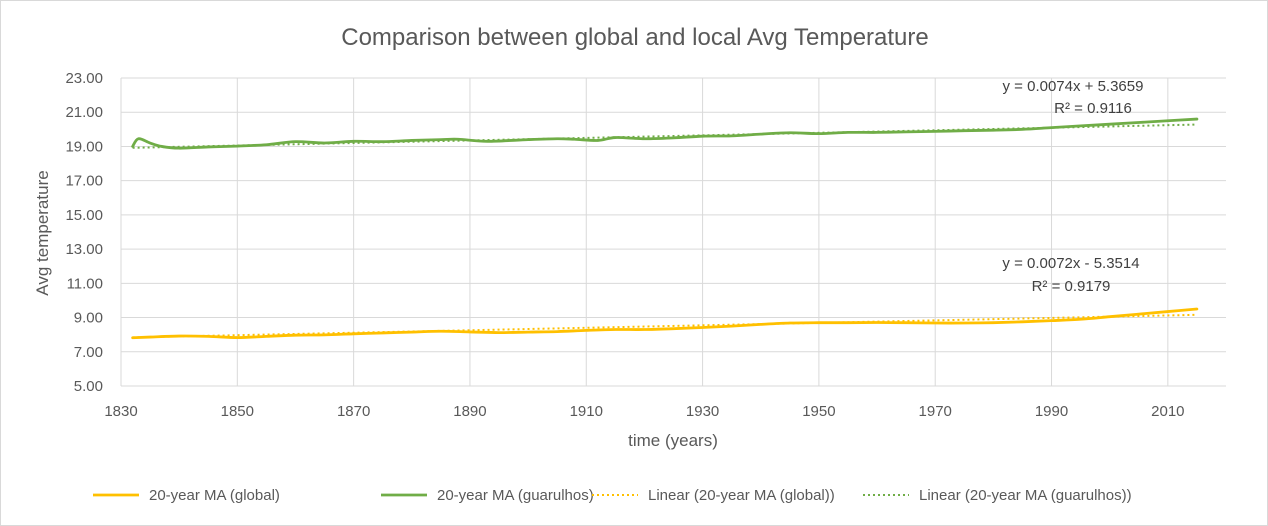 The image size is (1268, 526). What do you see at coordinates (120, 411) in the screenshot?
I see `x-tick-label: 1830` at bounding box center [120, 411].